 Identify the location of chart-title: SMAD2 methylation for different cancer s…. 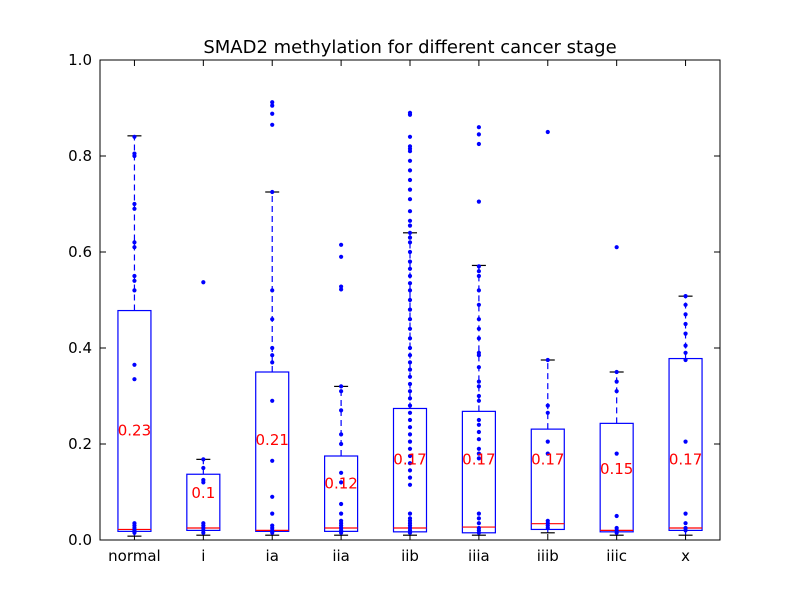
(409, 47).